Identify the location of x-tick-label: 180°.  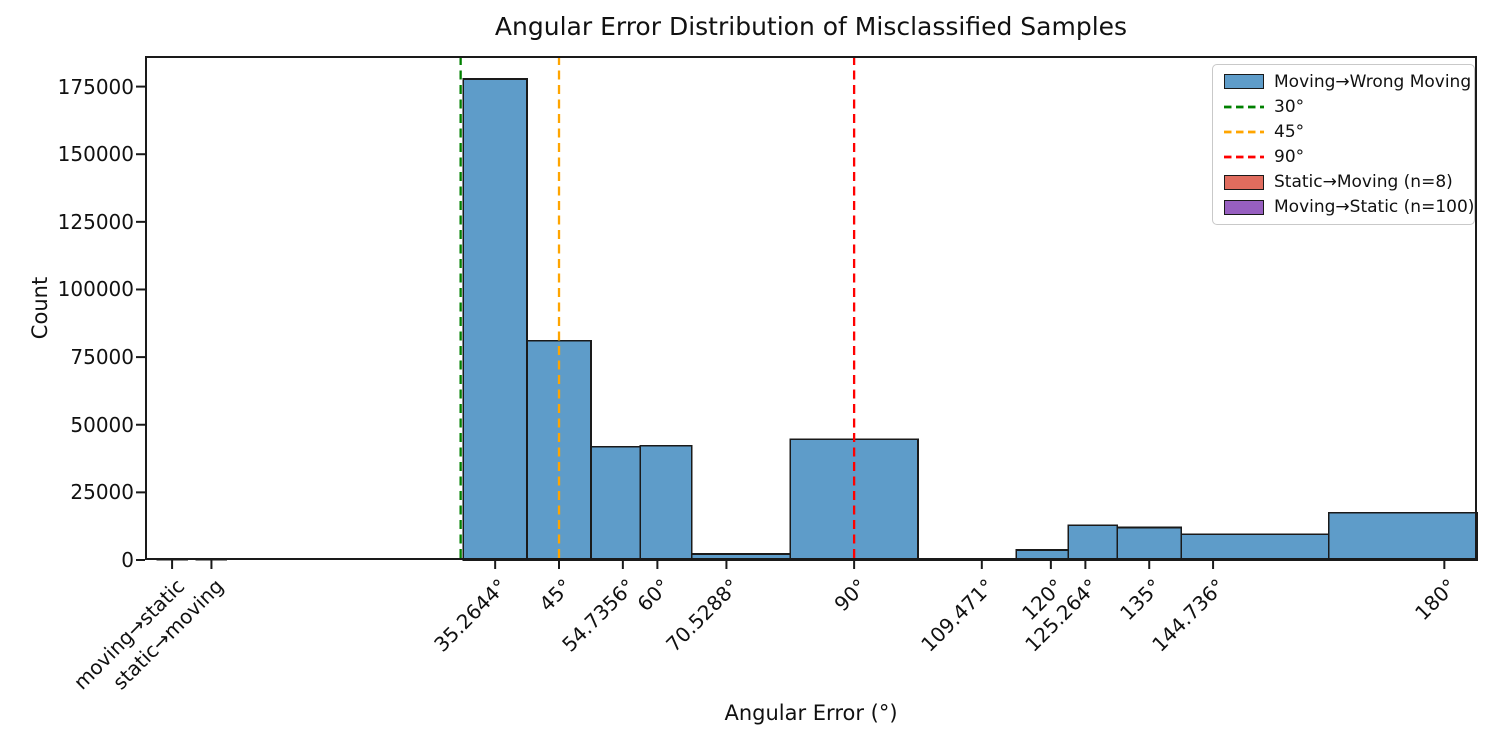
(1436, 600).